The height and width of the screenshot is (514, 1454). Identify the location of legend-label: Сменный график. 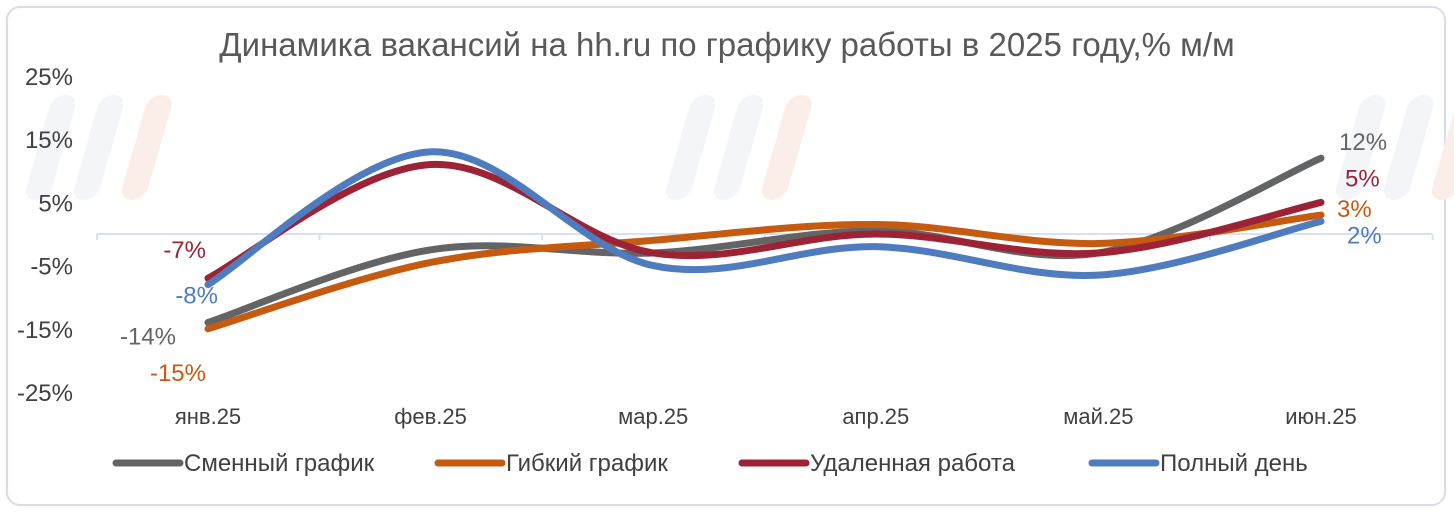
(279, 463).